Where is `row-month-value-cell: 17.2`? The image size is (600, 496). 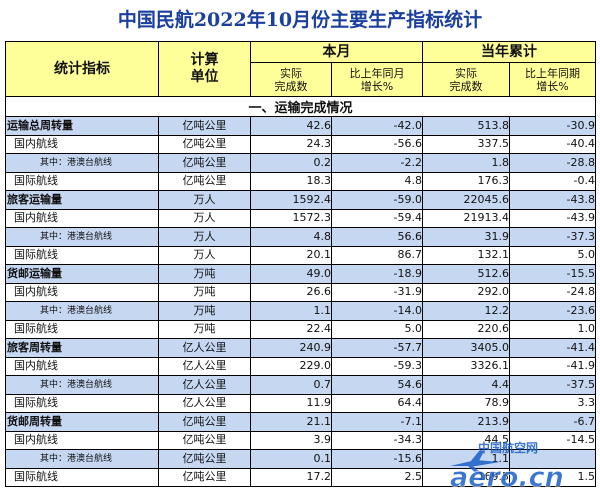
row-month-value-cell: 17.2 is located at coordinates (291, 477).